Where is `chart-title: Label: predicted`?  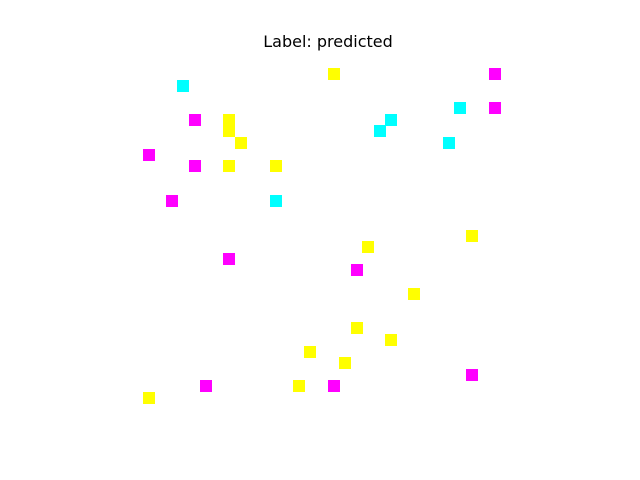 chart-title: Label: predicted is located at coordinates (328, 41).